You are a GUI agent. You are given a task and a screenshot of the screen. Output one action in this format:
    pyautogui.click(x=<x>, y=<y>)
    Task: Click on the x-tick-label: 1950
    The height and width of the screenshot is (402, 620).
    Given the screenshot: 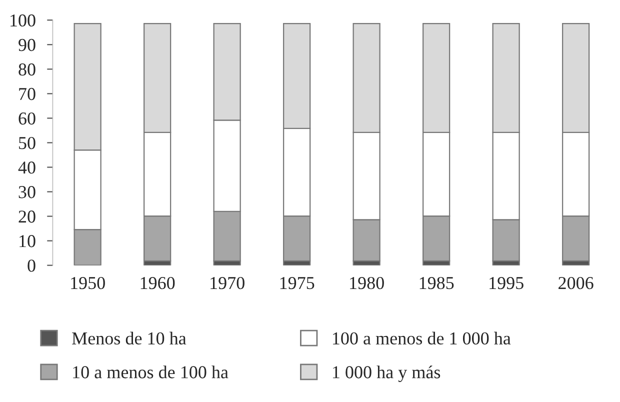 What is the action you would take?
    pyautogui.click(x=88, y=283)
    